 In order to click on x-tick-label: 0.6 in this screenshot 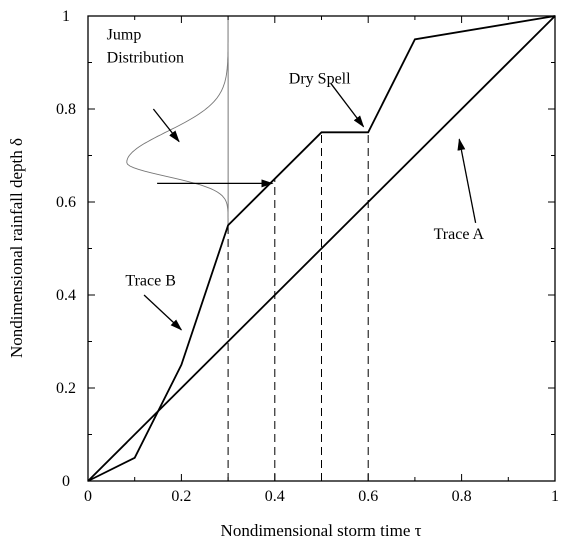, I will do `click(368, 496)`.